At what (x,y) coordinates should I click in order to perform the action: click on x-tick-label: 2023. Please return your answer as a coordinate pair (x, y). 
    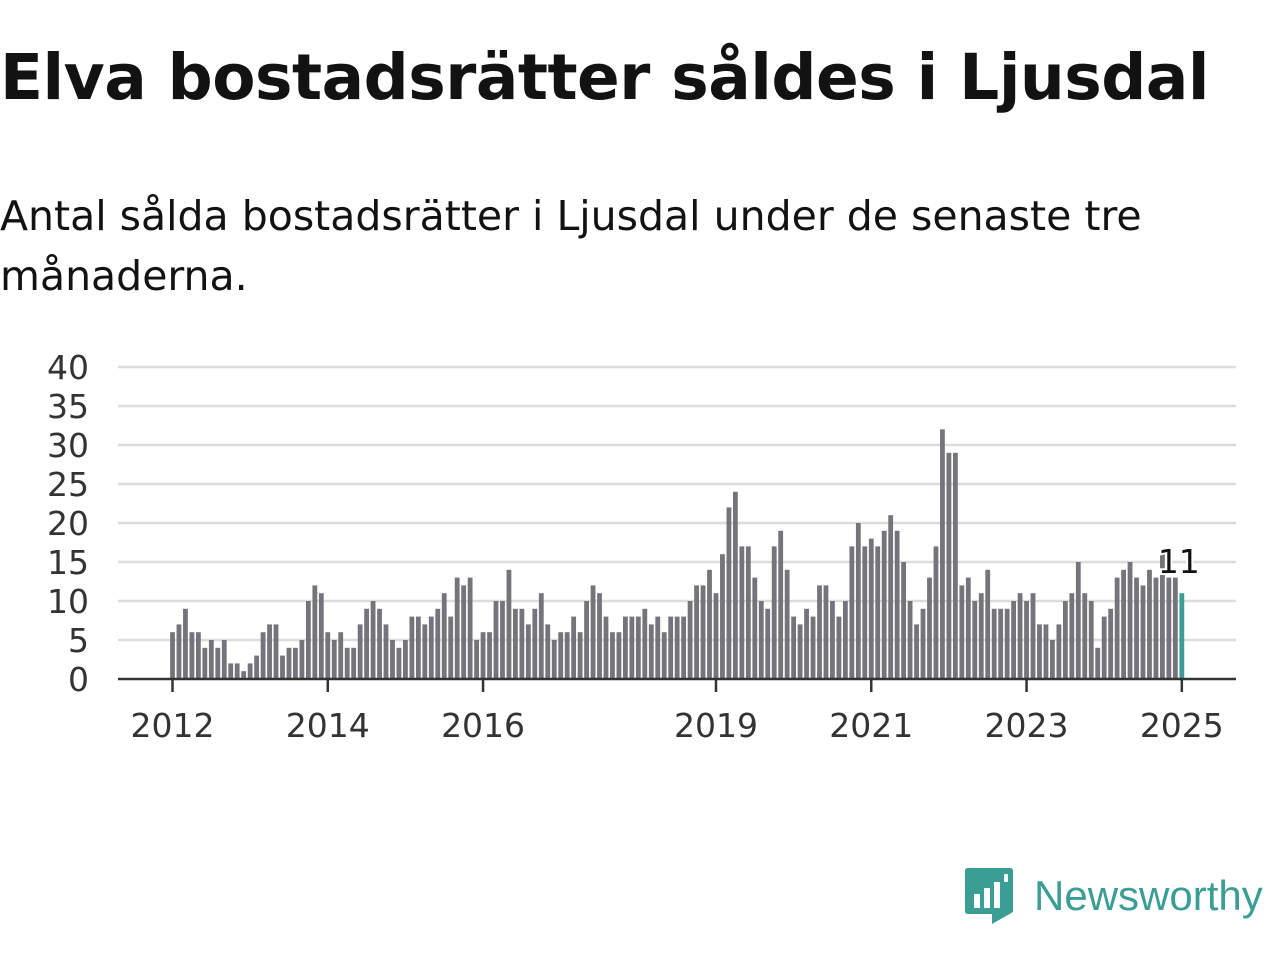
    Looking at the image, I should click on (1027, 725).